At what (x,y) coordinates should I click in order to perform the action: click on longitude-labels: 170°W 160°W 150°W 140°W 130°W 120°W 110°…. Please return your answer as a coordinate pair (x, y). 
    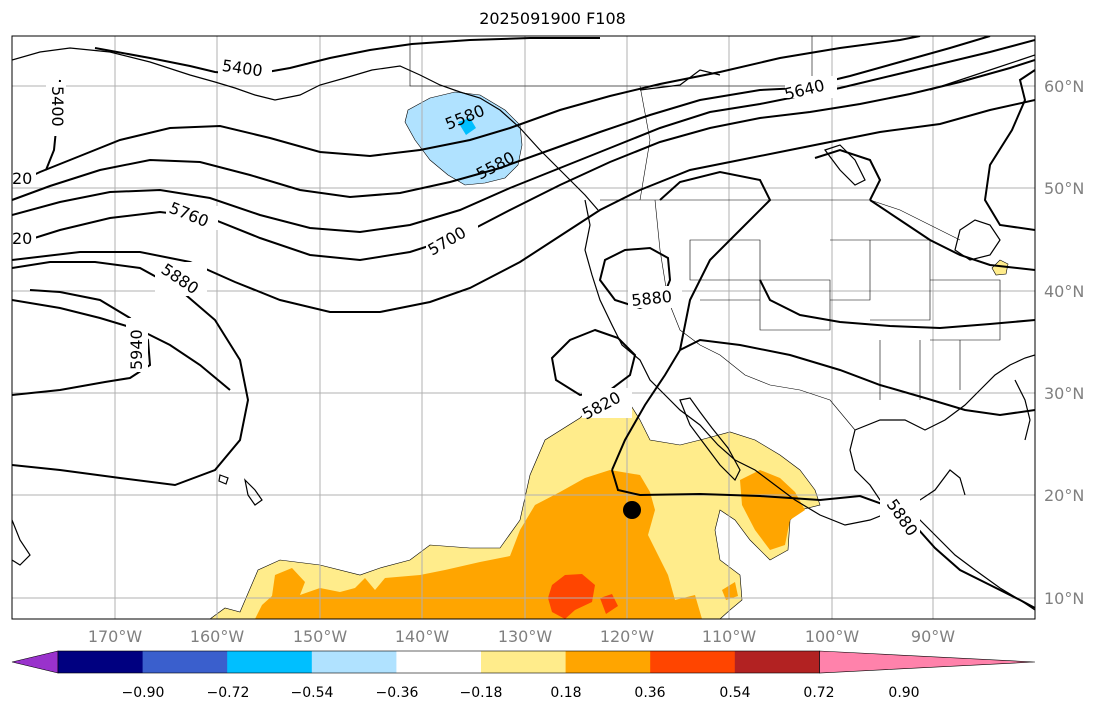
    Looking at the image, I should click on (521, 636).